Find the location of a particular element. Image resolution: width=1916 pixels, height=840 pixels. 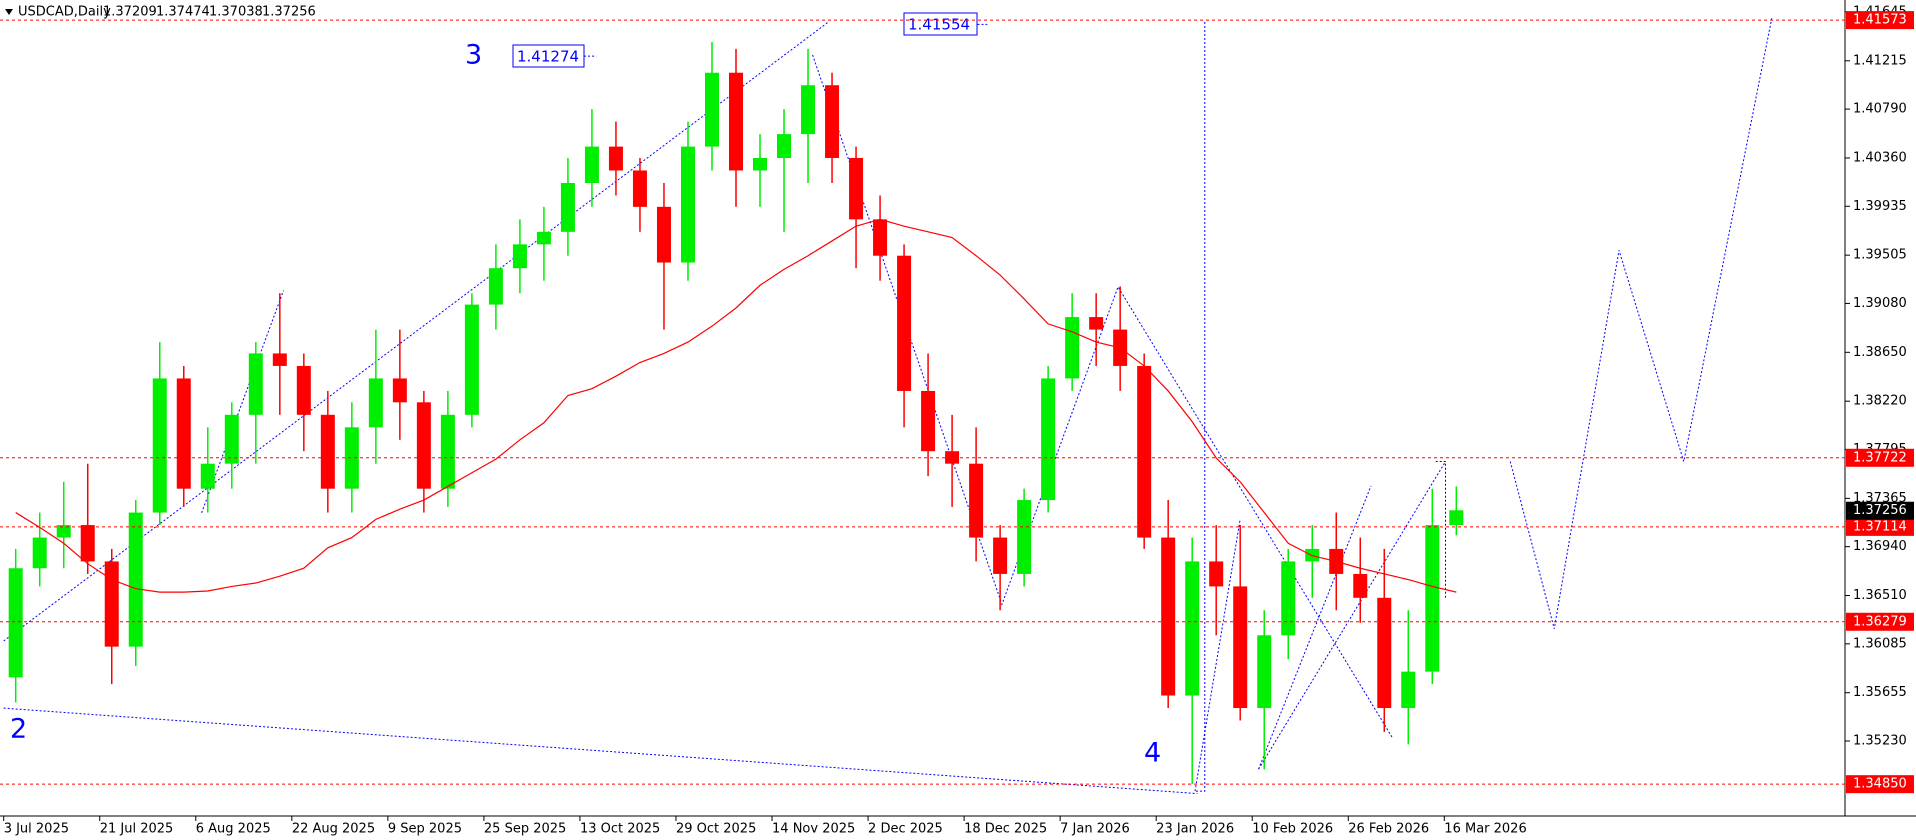

y-tick-label: 1.36085 is located at coordinates (1880, 643).